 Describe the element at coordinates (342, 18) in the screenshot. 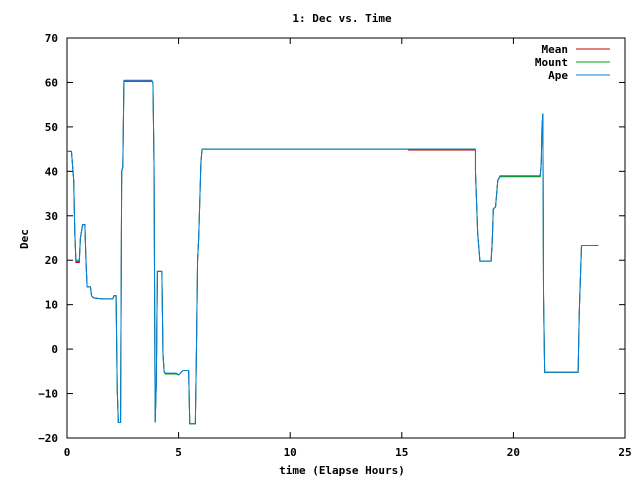

I see `chart-title: 1: Dec vs. Time` at that location.